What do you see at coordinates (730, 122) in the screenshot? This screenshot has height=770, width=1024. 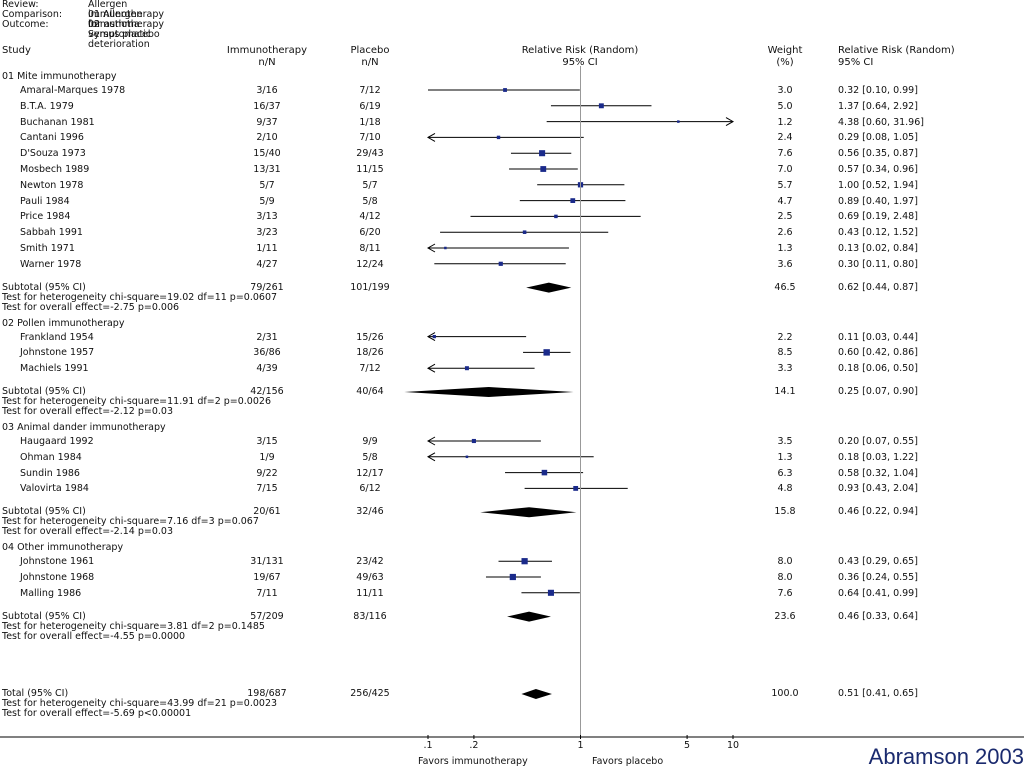 I see `ci-arrow-right` at bounding box center [730, 122].